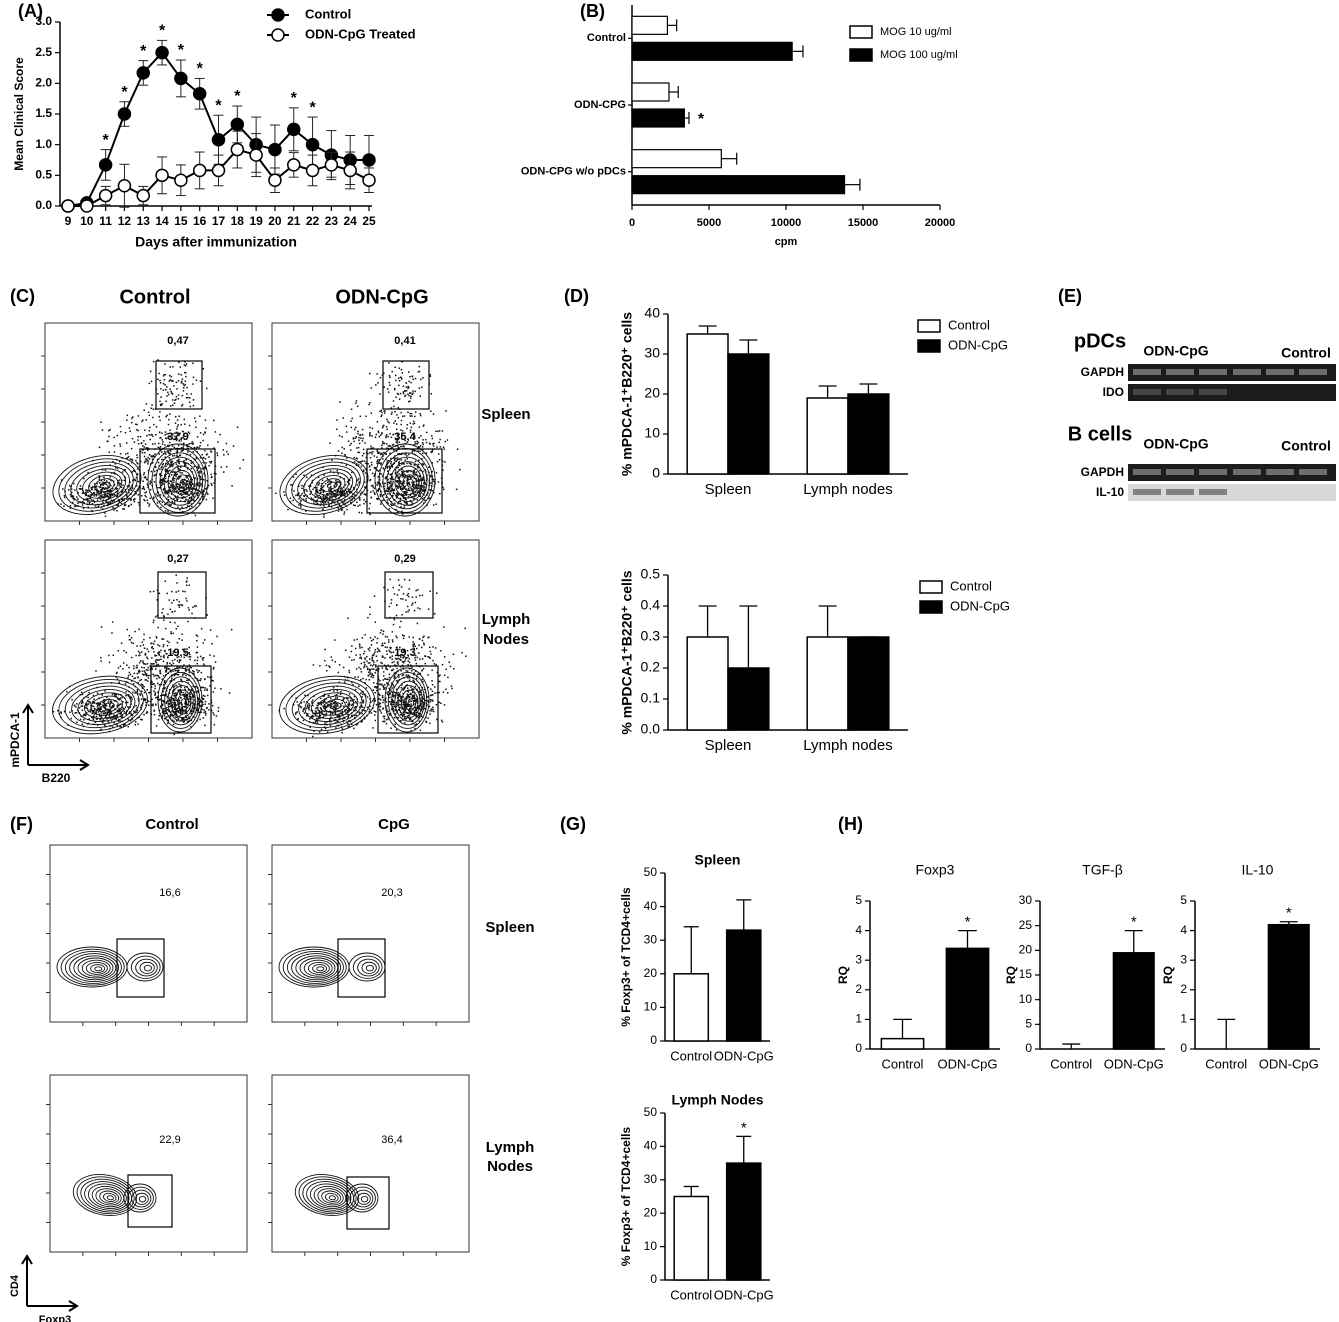  Describe the element at coordinates (328, 485) in the screenshot. I see `contour` at that location.